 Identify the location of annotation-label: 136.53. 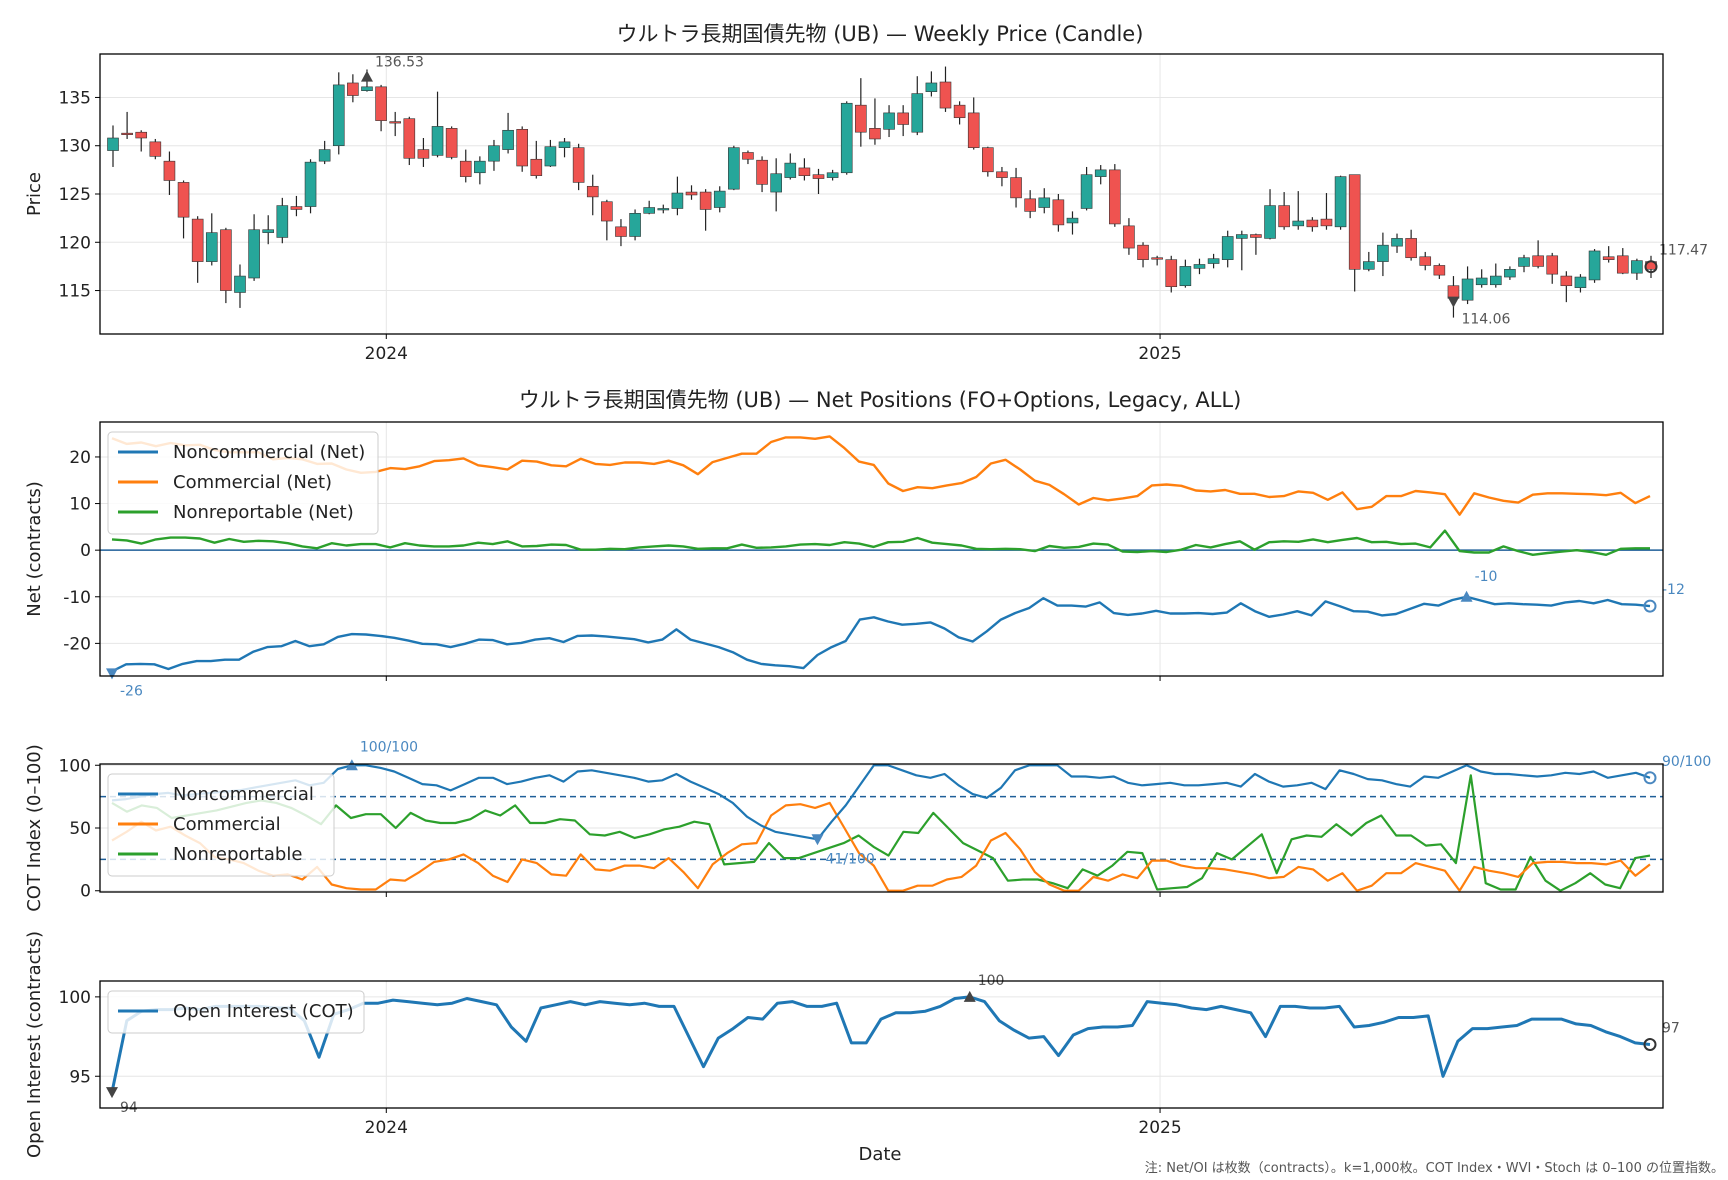
(399, 63).